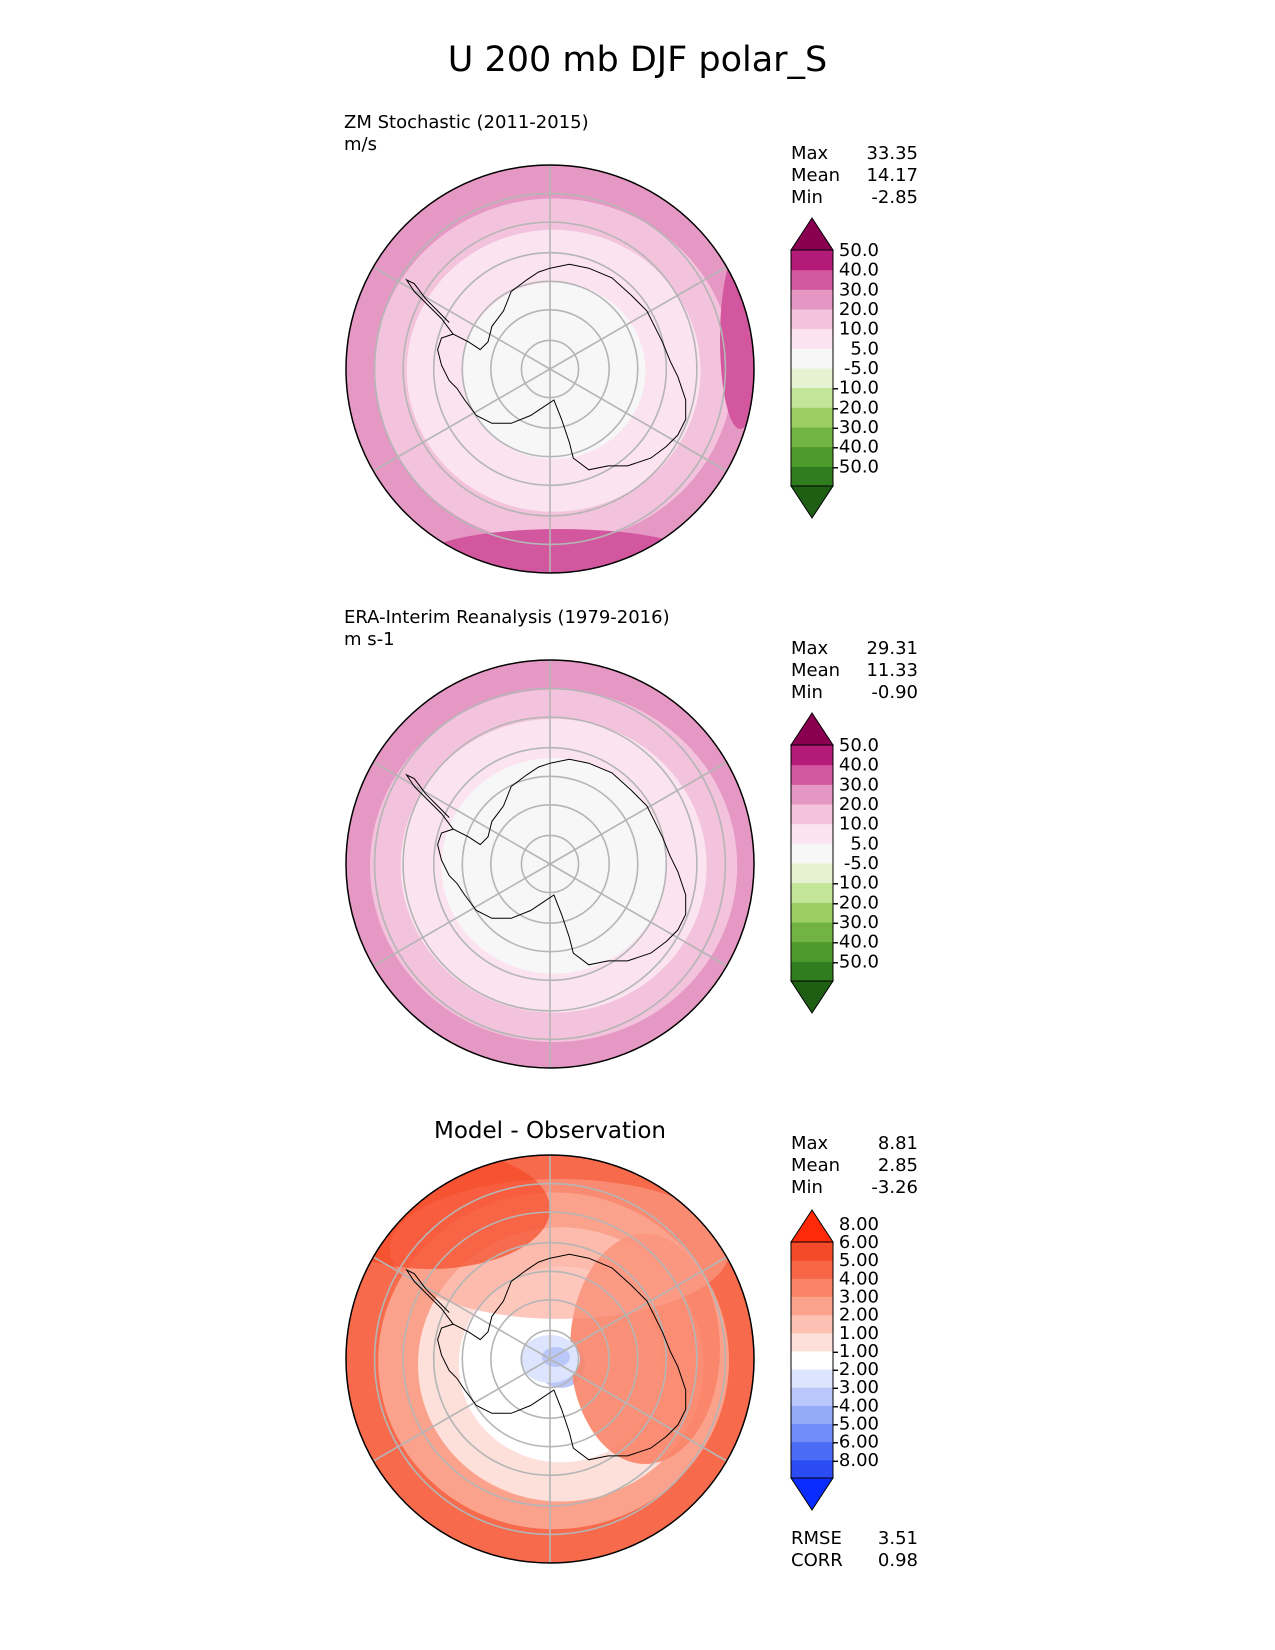 The image size is (1275, 1650). What do you see at coordinates (855, 1387) in the screenshot?
I see `colorbar-tick-label: -3.00` at bounding box center [855, 1387].